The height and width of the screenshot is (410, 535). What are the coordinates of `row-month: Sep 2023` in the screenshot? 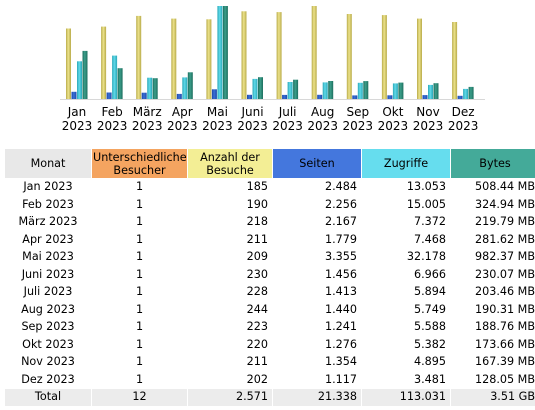 It's located at (48, 327).